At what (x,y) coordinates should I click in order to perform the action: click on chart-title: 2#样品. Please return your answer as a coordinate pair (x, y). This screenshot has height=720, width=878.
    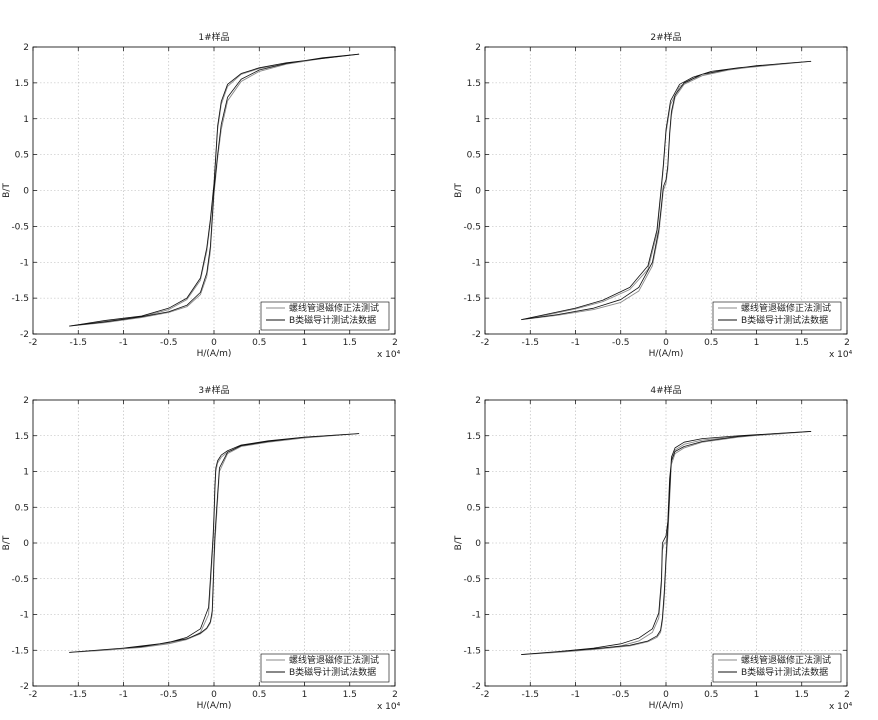
    Looking at the image, I should click on (665, 37).